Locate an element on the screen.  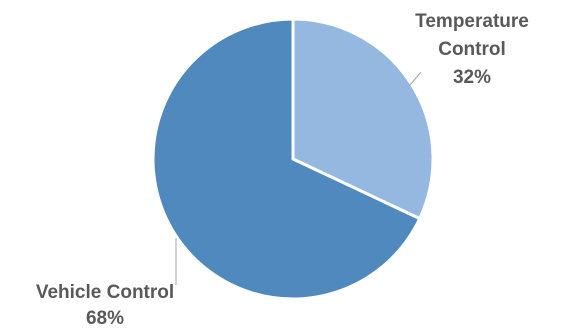
data-label-percent: 32% is located at coordinates (472, 77).